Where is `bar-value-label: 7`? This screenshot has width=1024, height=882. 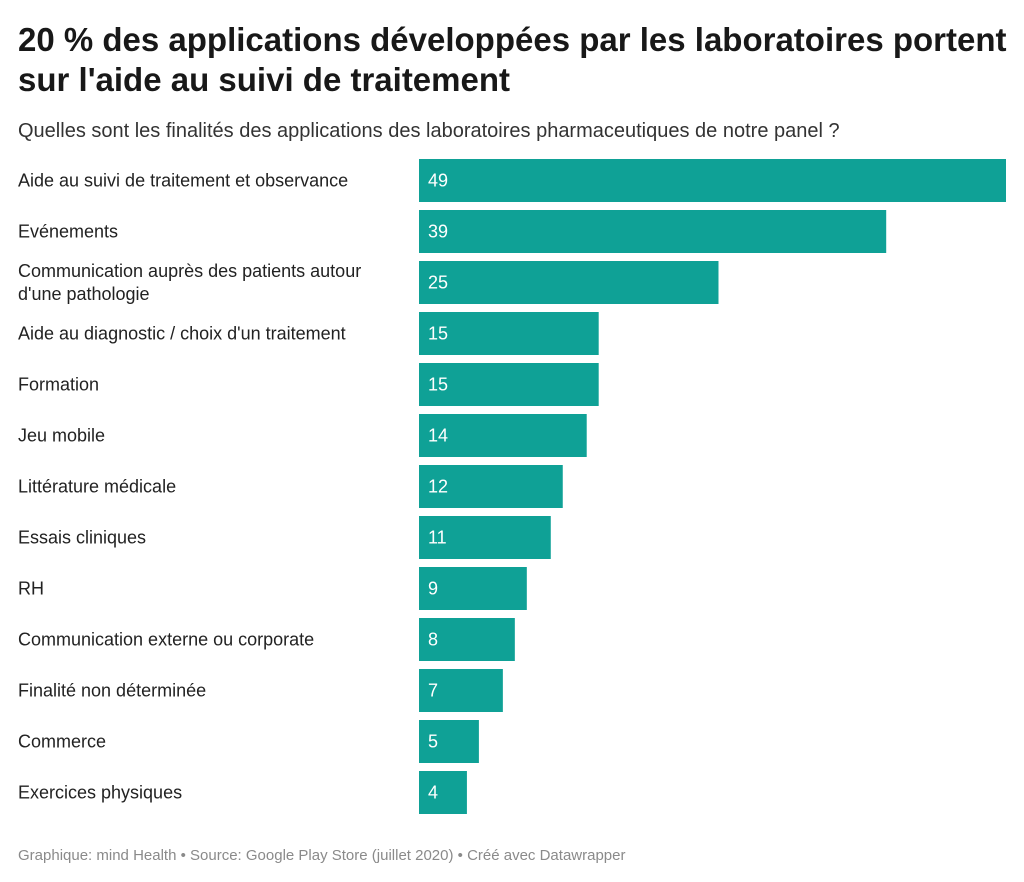
bar-value-label: 7 is located at coordinates (433, 691).